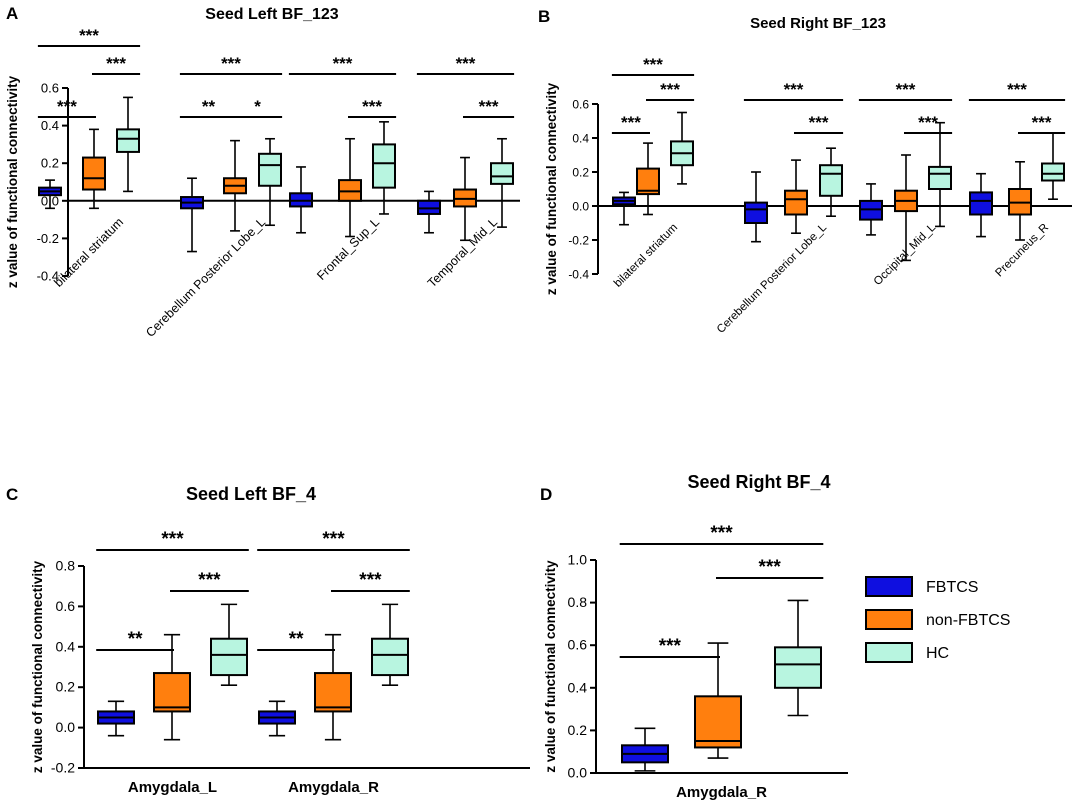 This screenshot has width=1084, height=807. Describe the element at coordinates (546, 494) in the screenshot. I see `panel-label-d: D` at that location.